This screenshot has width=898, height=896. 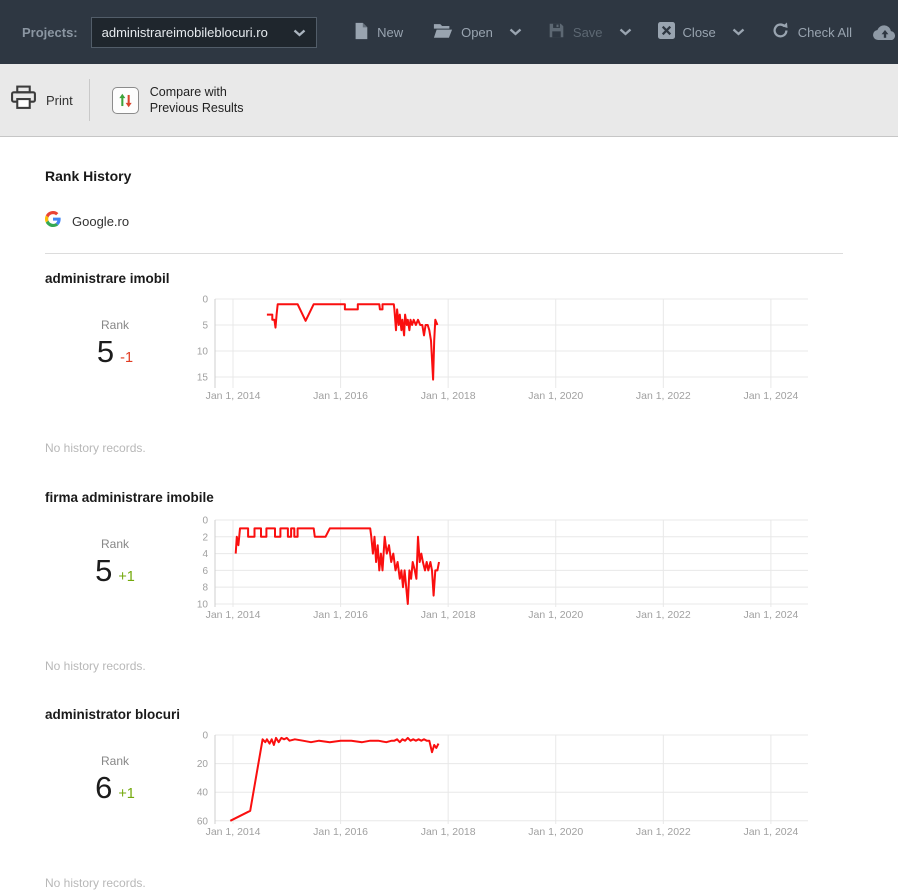 I want to click on new-button: New, so click(x=378, y=32).